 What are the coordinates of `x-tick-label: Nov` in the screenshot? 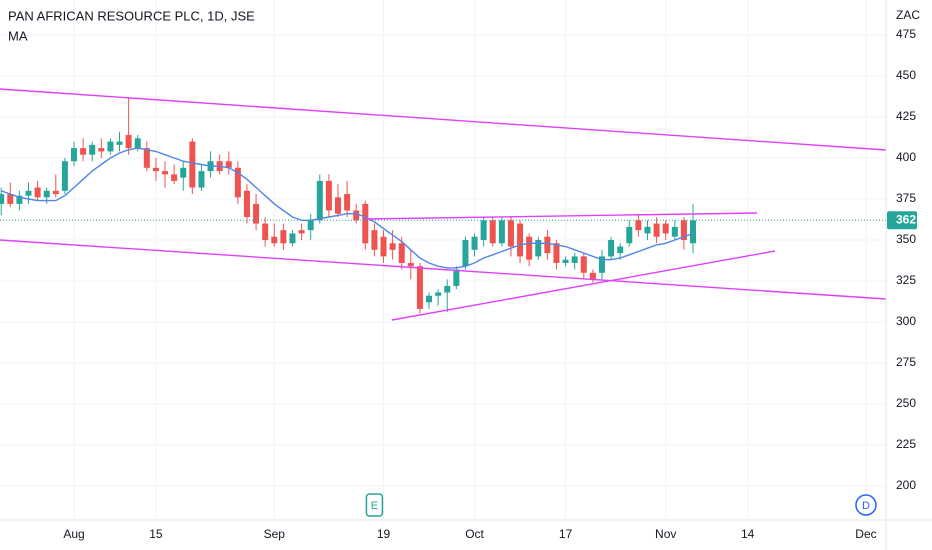 It's located at (665, 534).